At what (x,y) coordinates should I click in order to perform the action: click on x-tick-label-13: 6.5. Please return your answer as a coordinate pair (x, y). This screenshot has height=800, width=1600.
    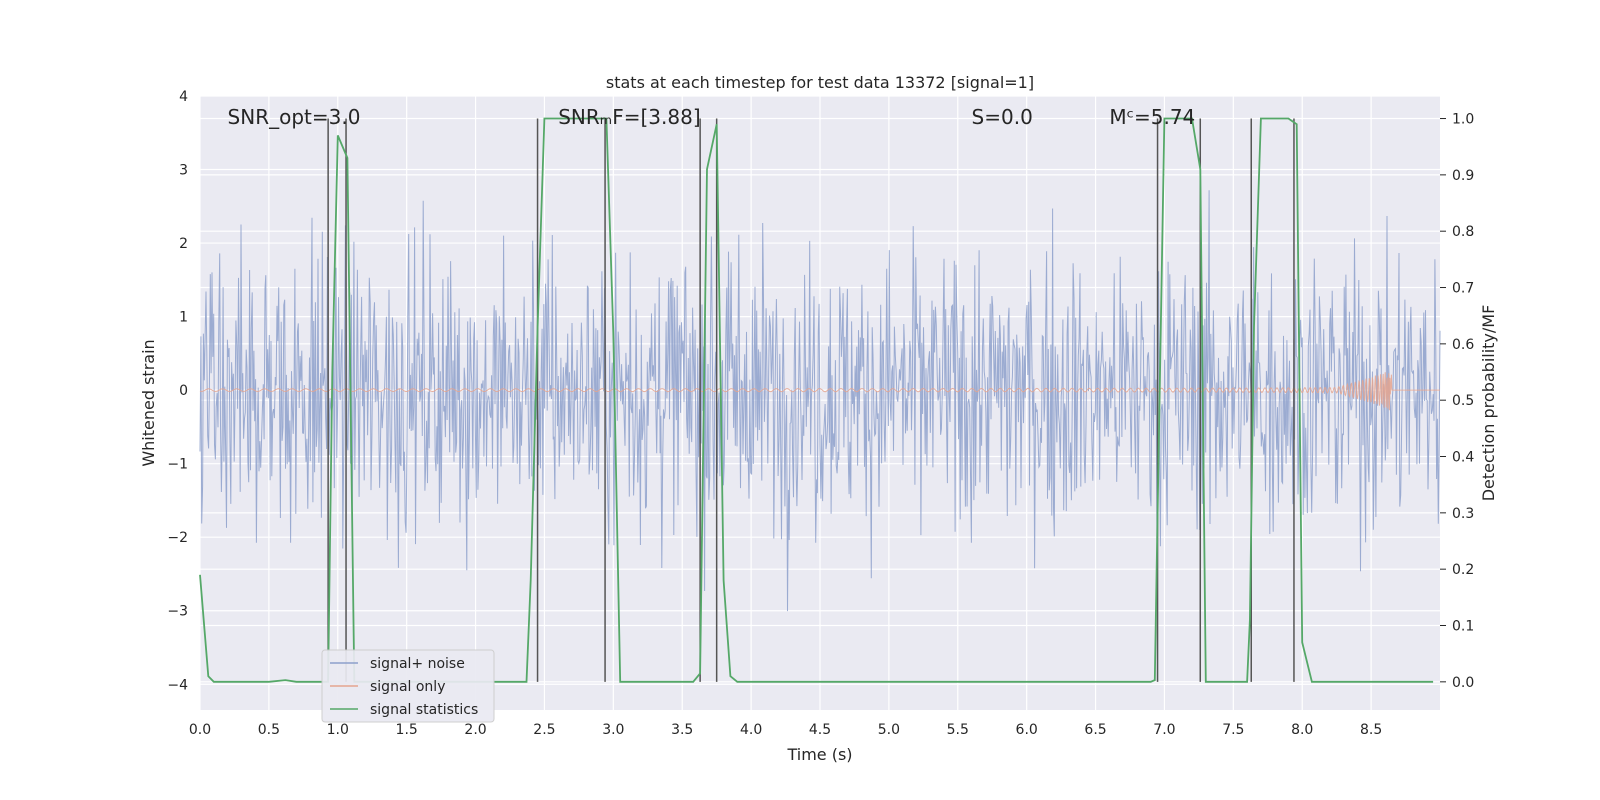
    Looking at the image, I should click on (1095, 730).